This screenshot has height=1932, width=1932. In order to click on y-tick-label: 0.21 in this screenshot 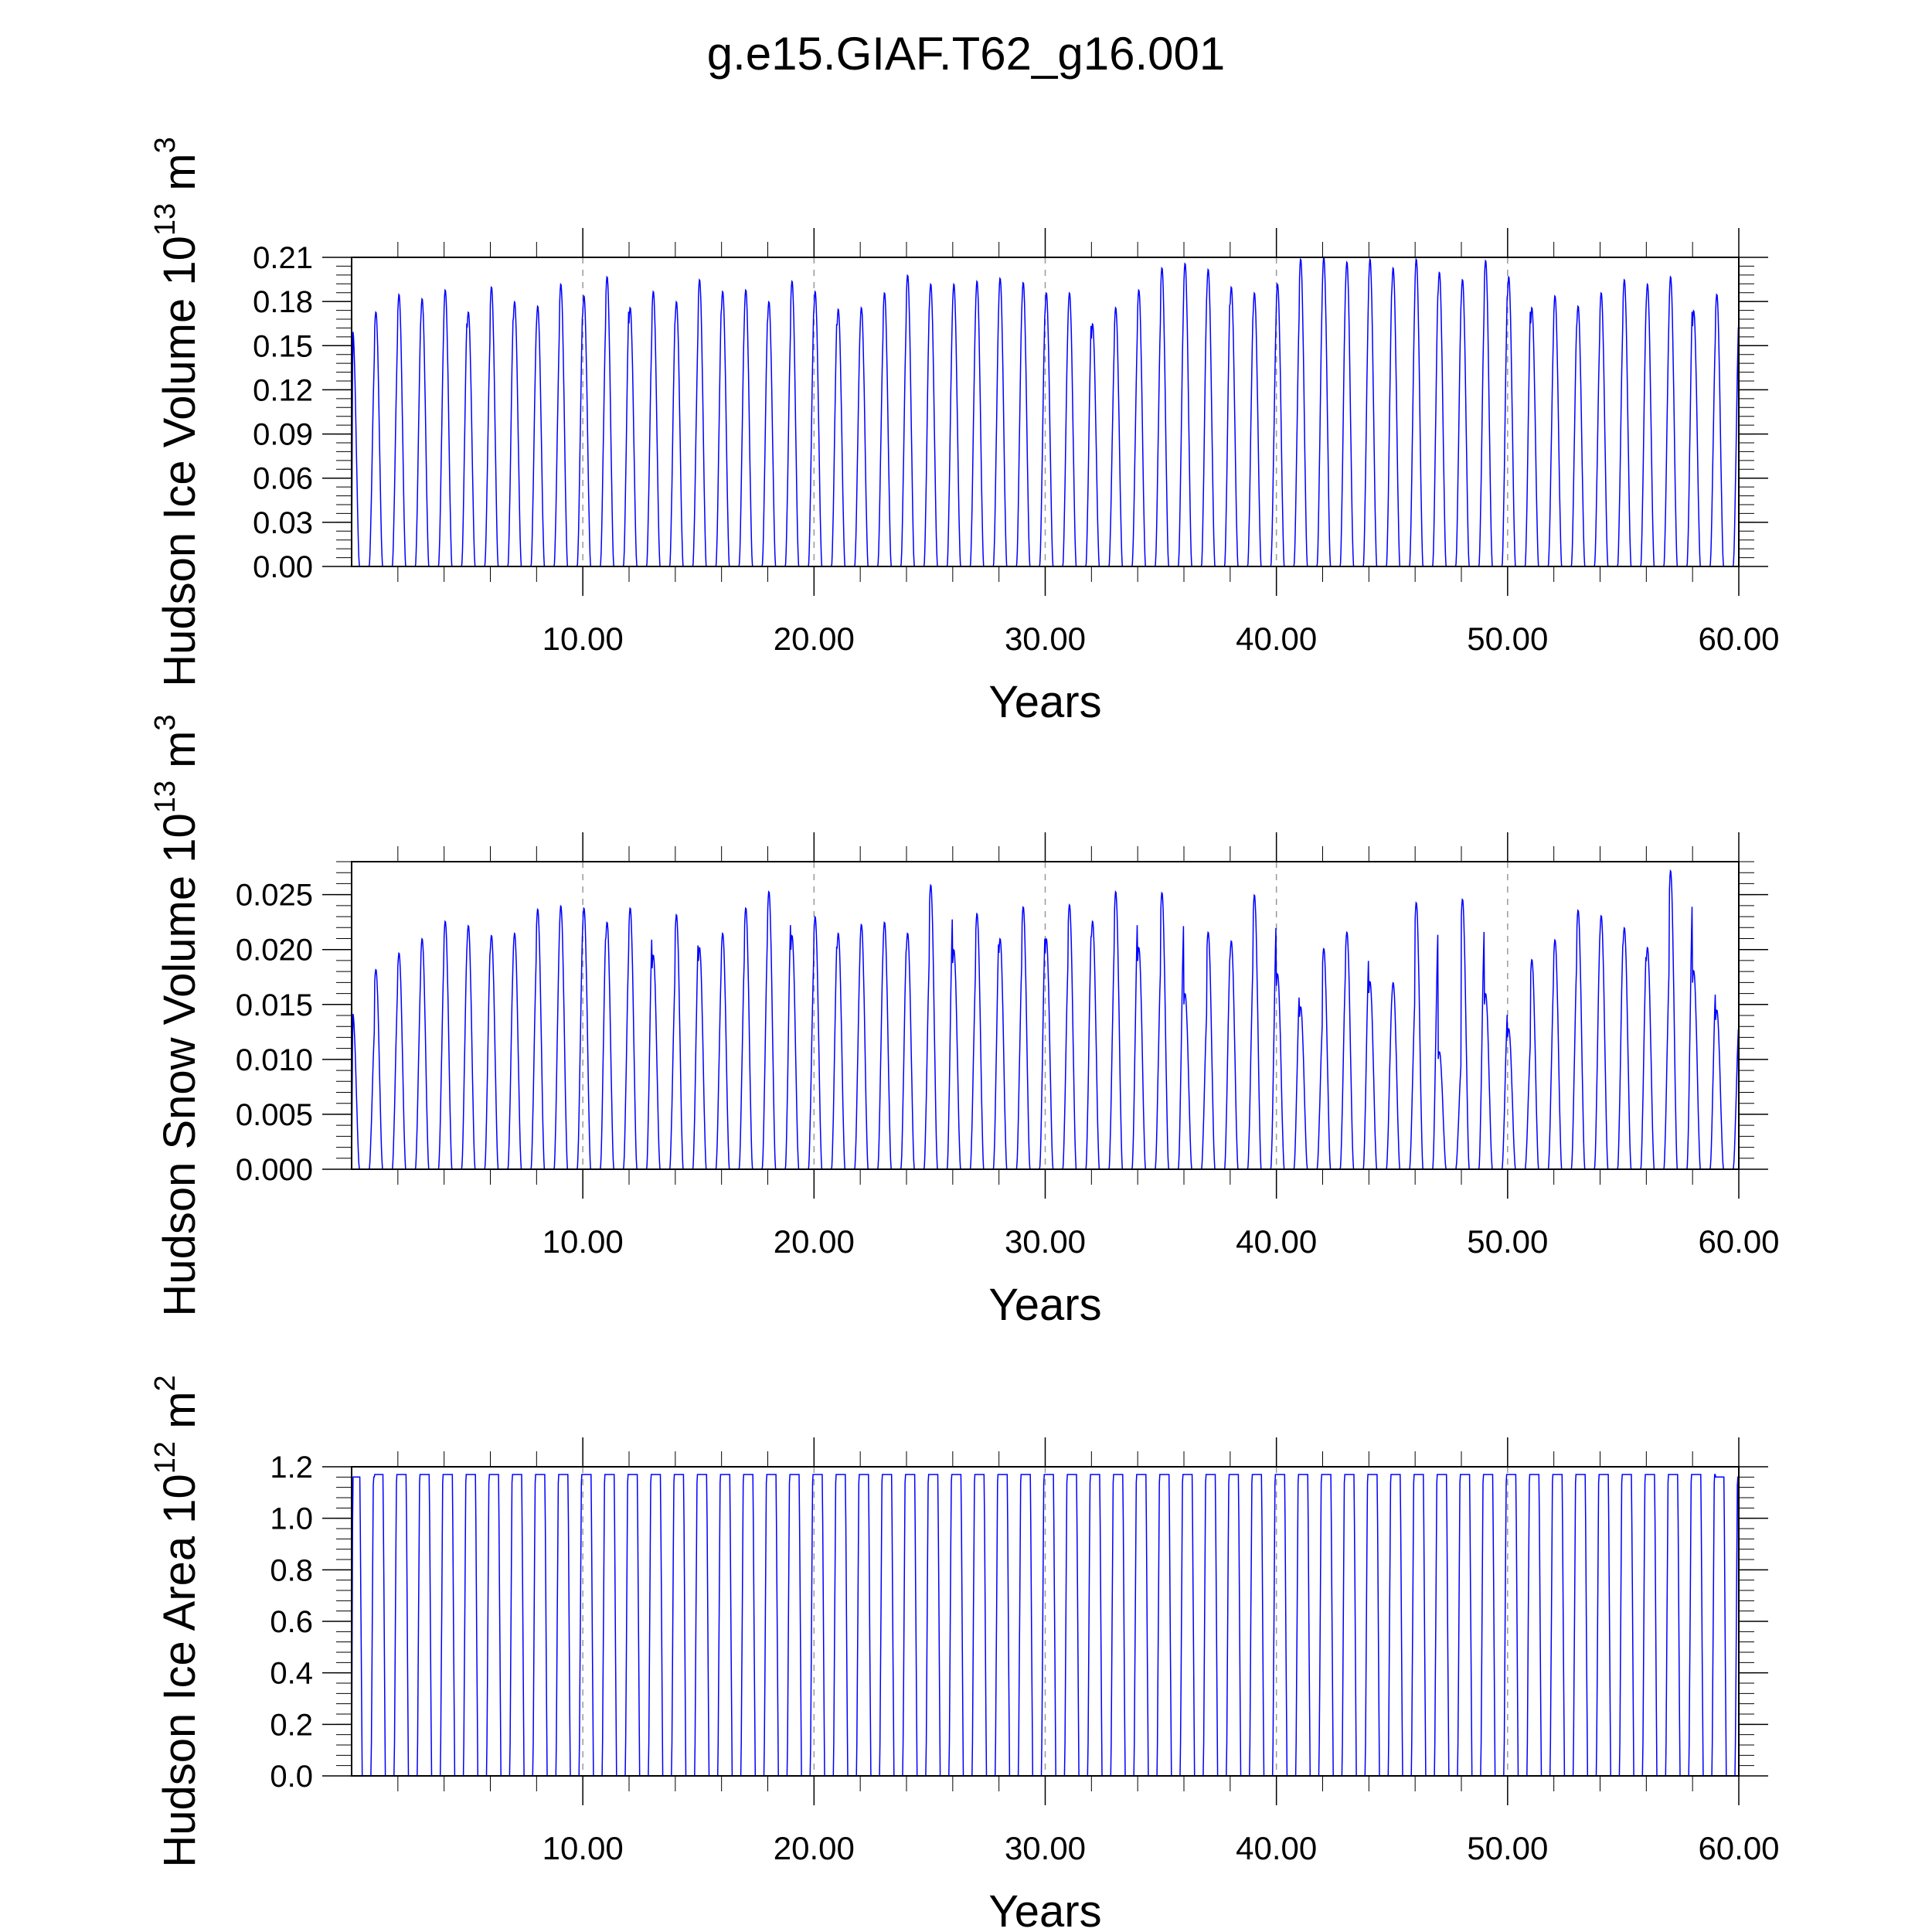, I will do `click(283, 258)`.